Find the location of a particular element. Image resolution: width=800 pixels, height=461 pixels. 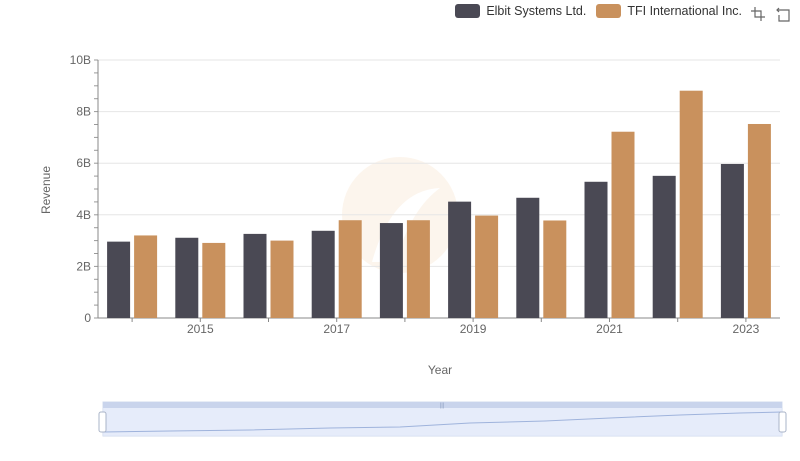

x-tick-label: 2021 is located at coordinates (609, 329).